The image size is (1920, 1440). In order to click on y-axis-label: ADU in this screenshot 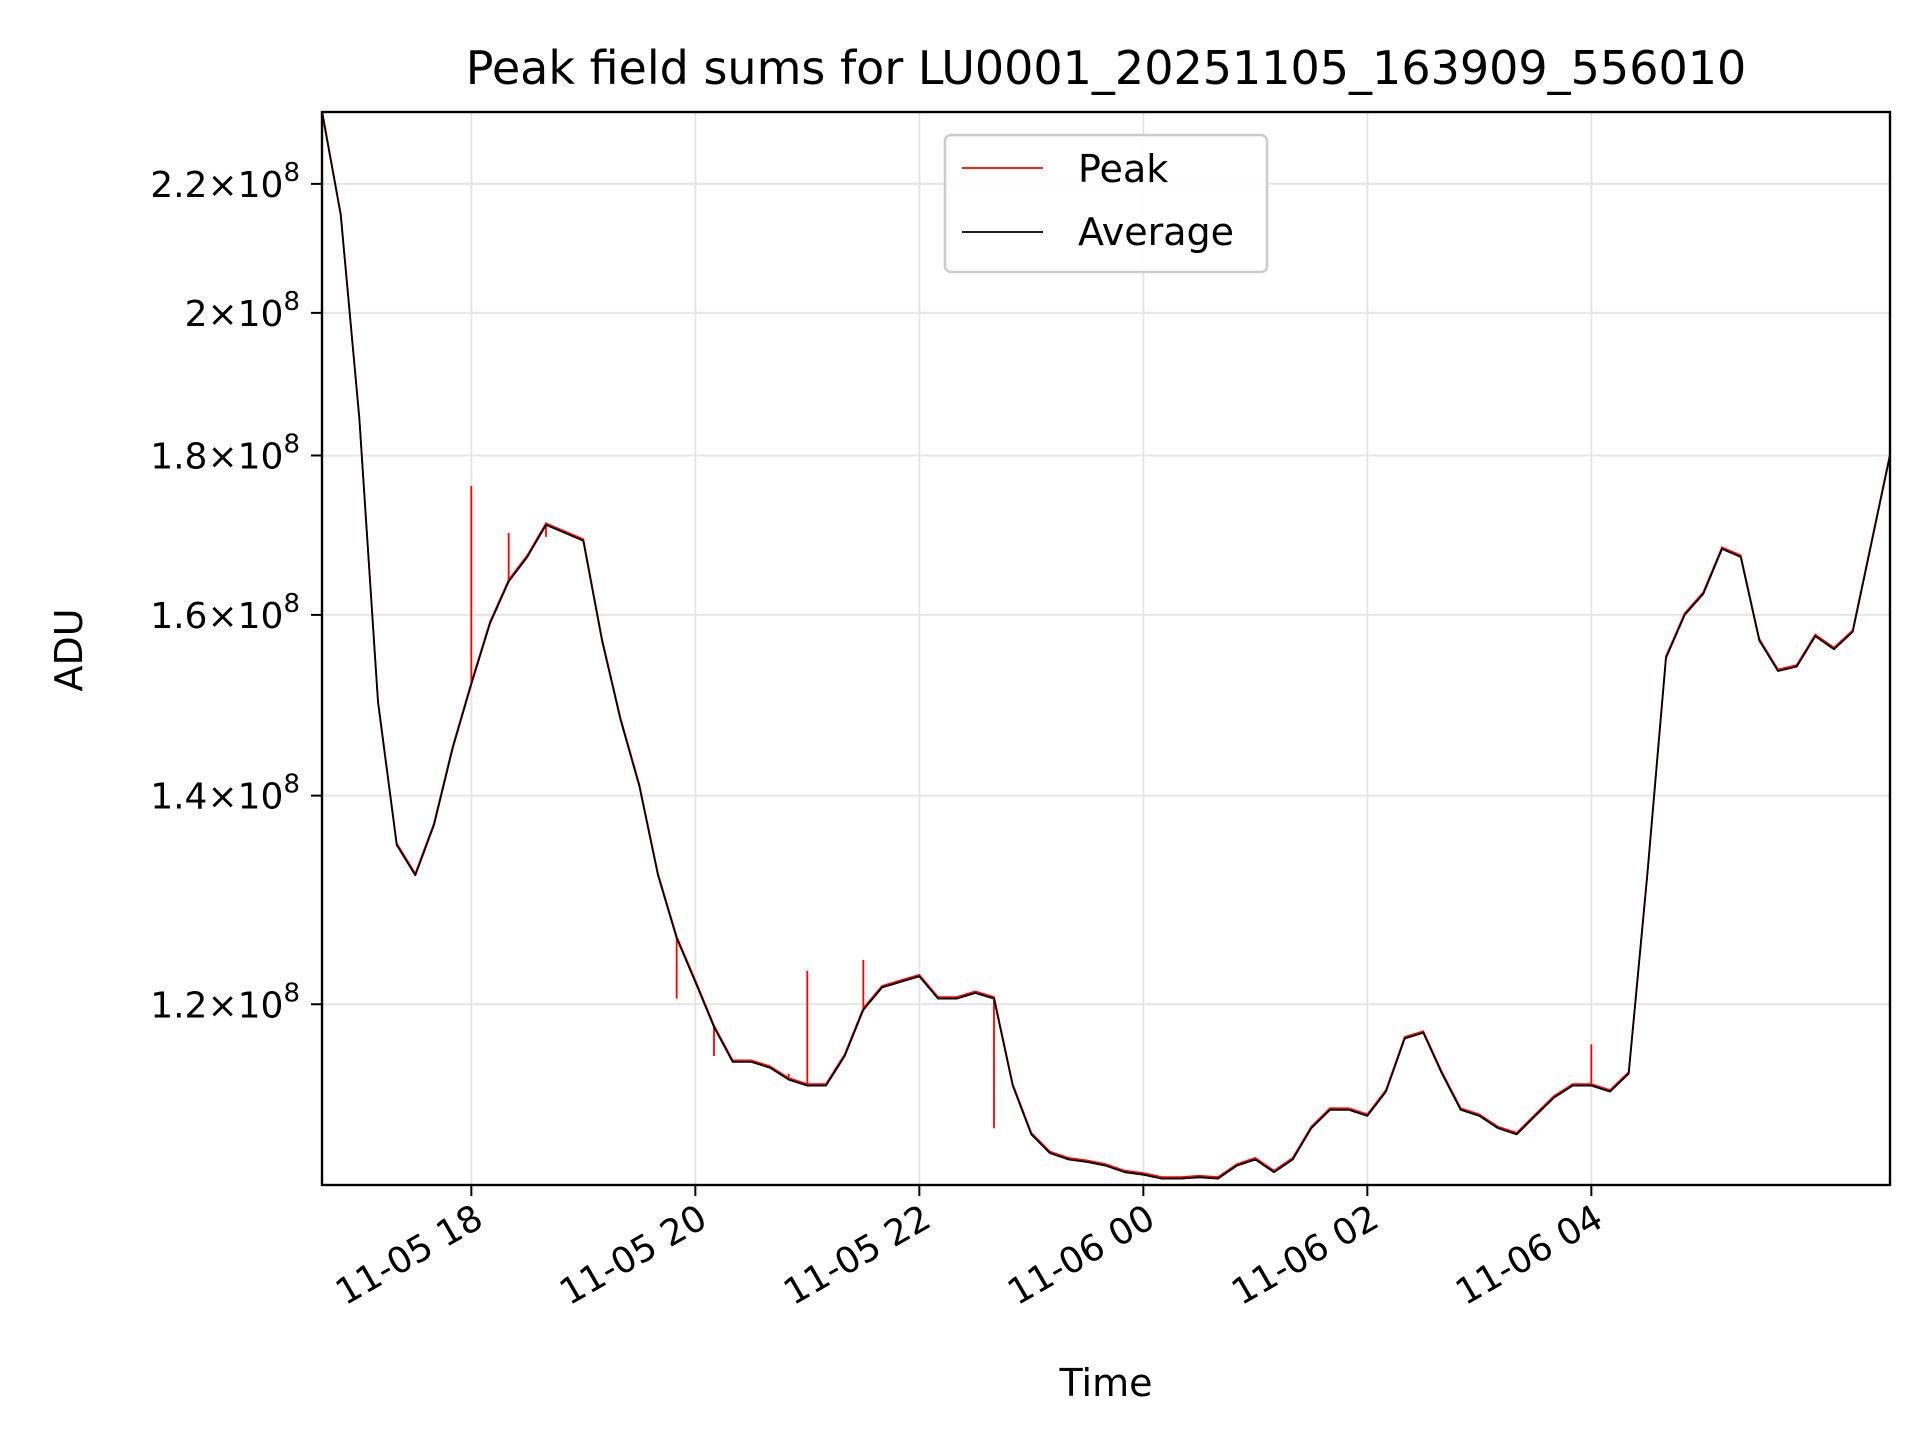, I will do `click(69, 649)`.